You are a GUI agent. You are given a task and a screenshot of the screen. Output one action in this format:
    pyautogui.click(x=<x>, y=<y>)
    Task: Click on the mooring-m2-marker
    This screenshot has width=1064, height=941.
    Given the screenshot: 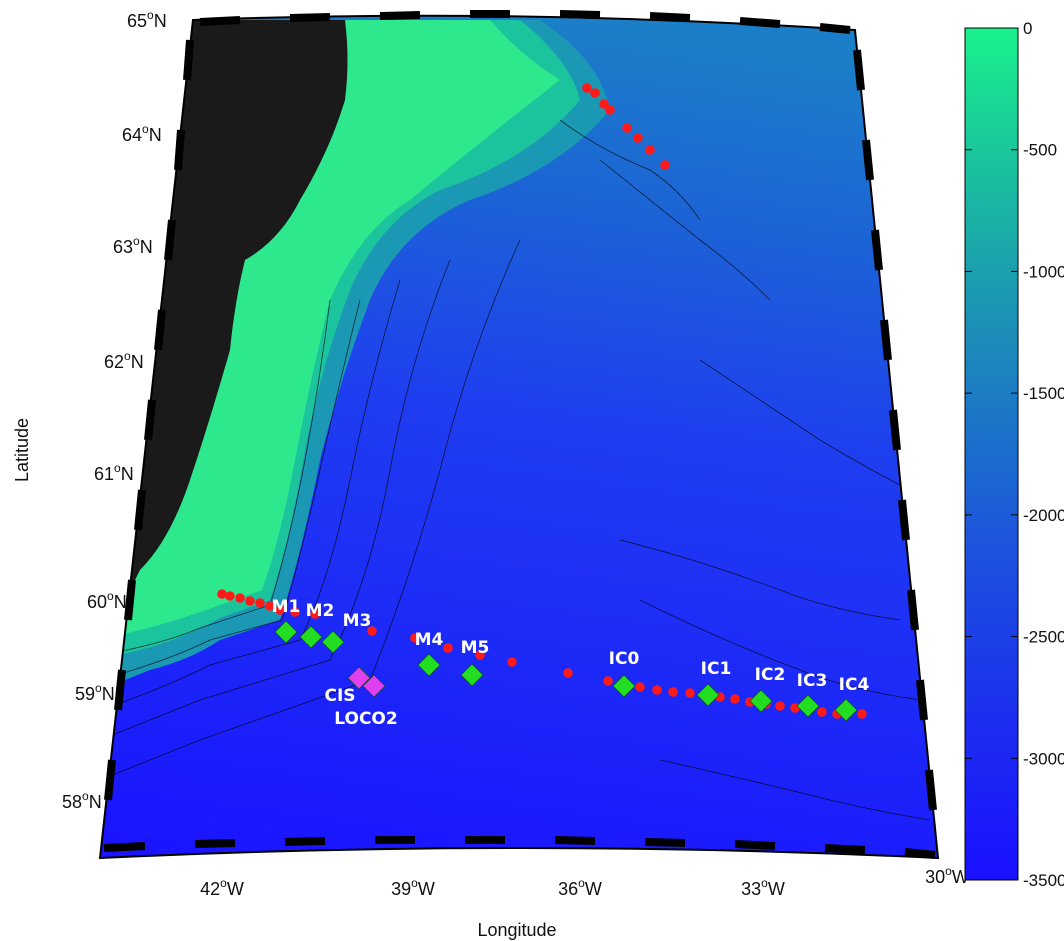 What is the action you would take?
    pyautogui.click(x=311, y=637)
    